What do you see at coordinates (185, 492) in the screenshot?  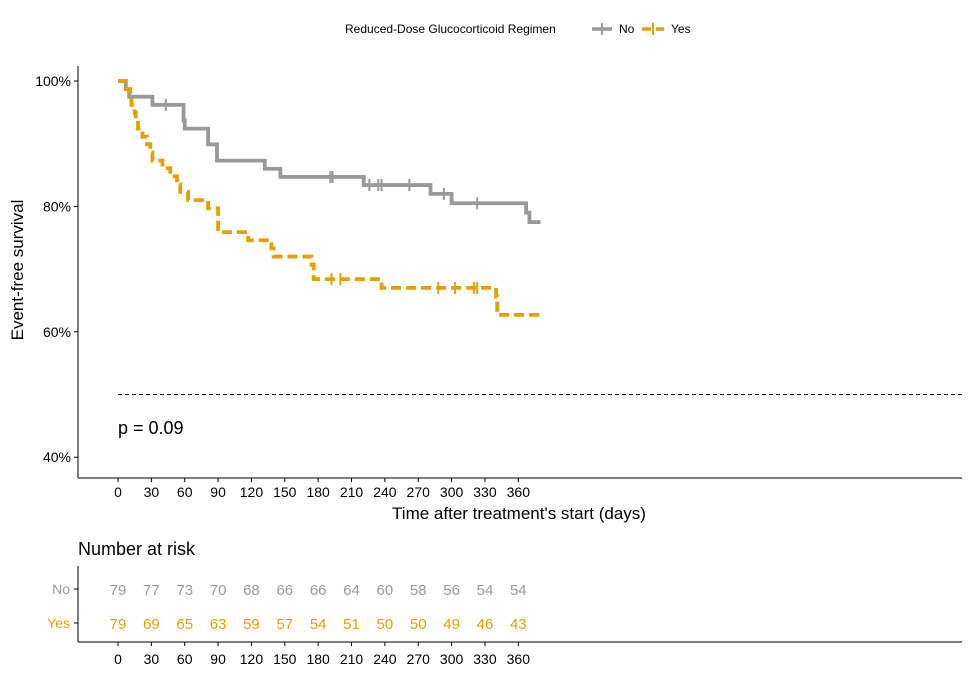 I see `x-tick-label: 60` at bounding box center [185, 492].